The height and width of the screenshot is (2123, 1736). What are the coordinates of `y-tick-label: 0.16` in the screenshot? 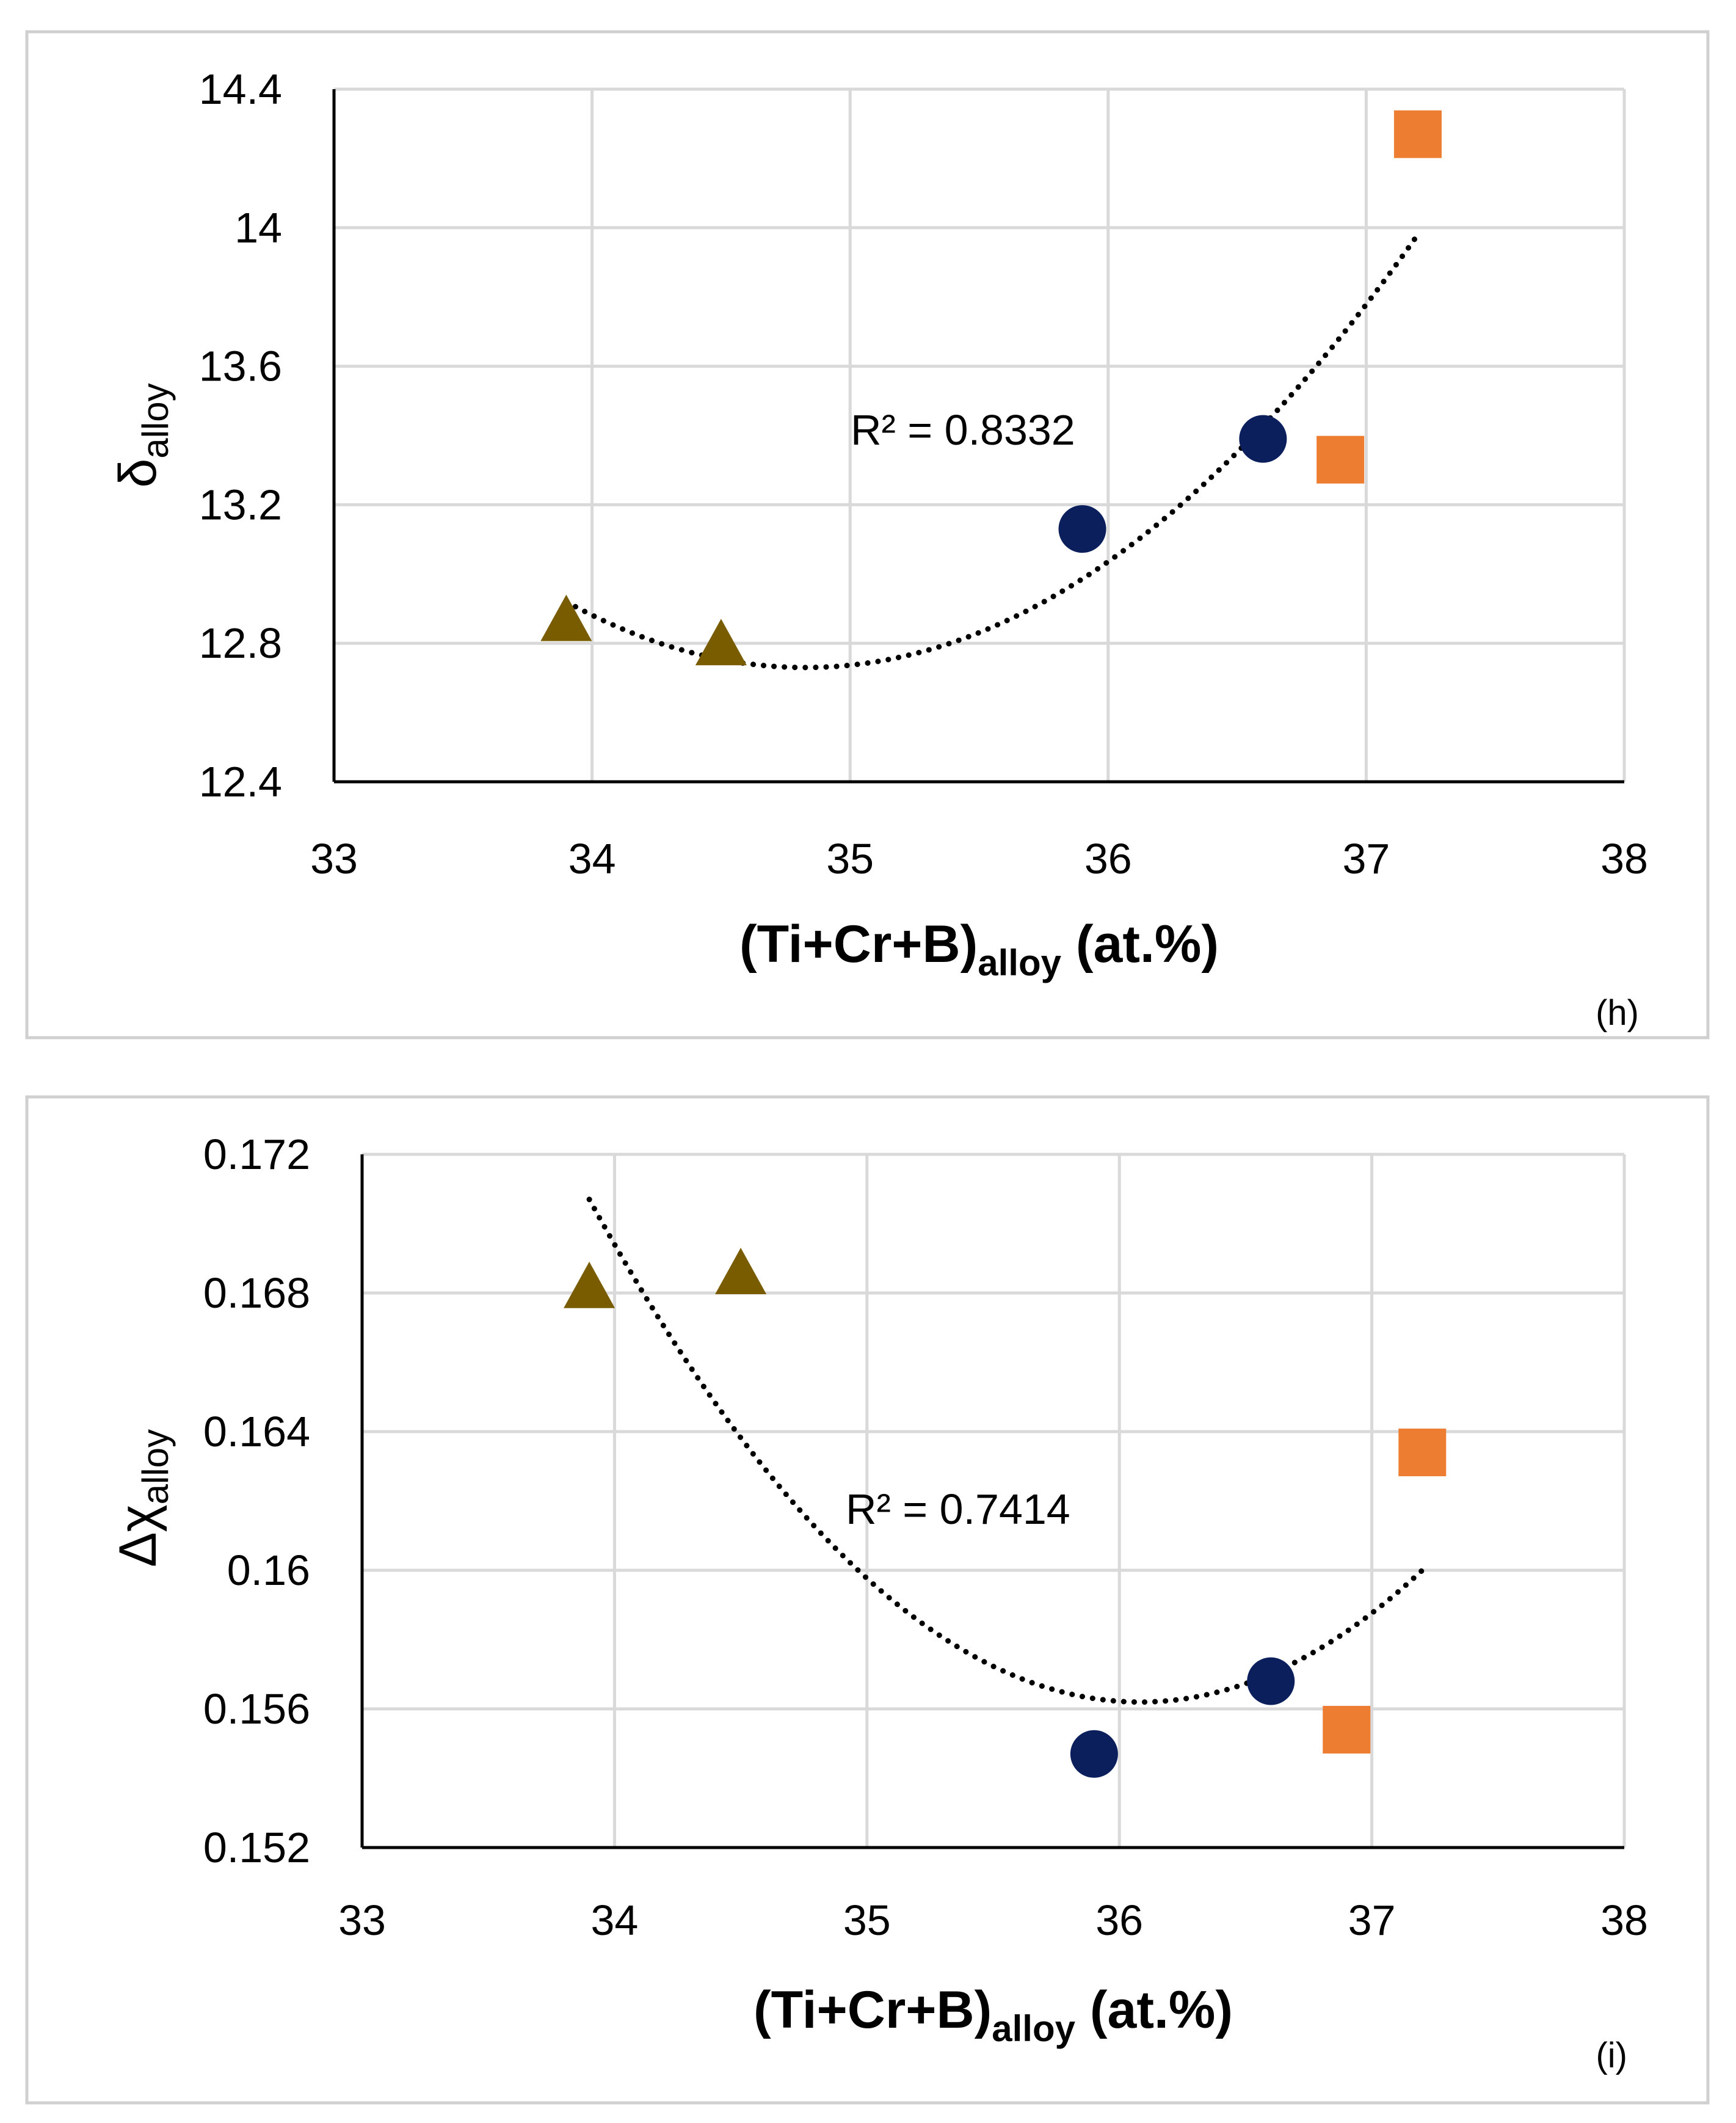 It's located at (268, 1570).